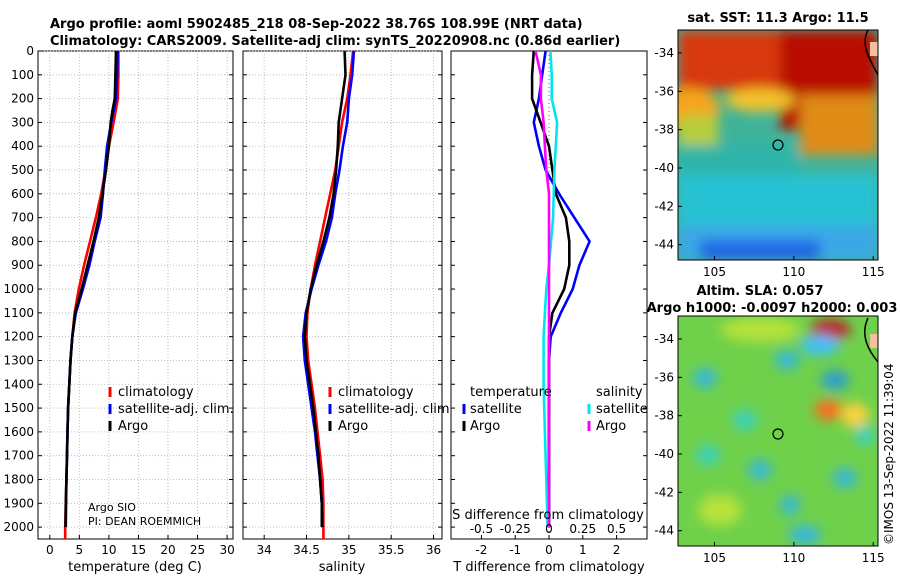  What do you see at coordinates (22, 218) in the screenshot?
I see `depth-tick-label: 700` at bounding box center [22, 218].